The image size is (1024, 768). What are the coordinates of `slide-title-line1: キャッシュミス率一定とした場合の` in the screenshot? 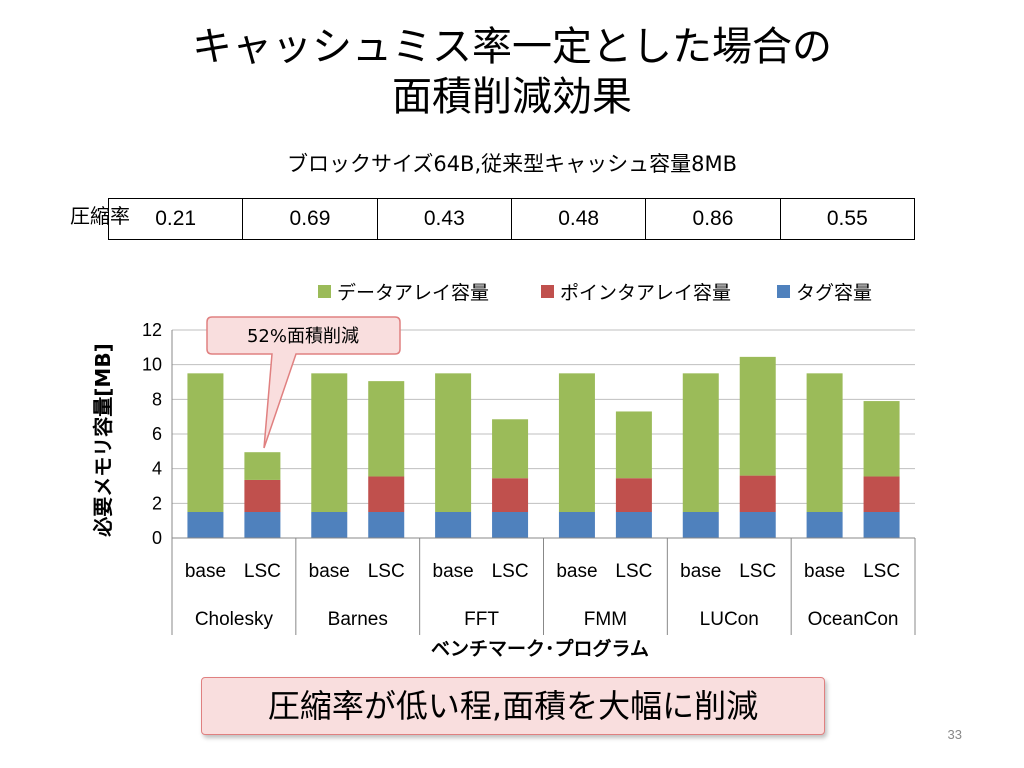 It's located at (512, 47).